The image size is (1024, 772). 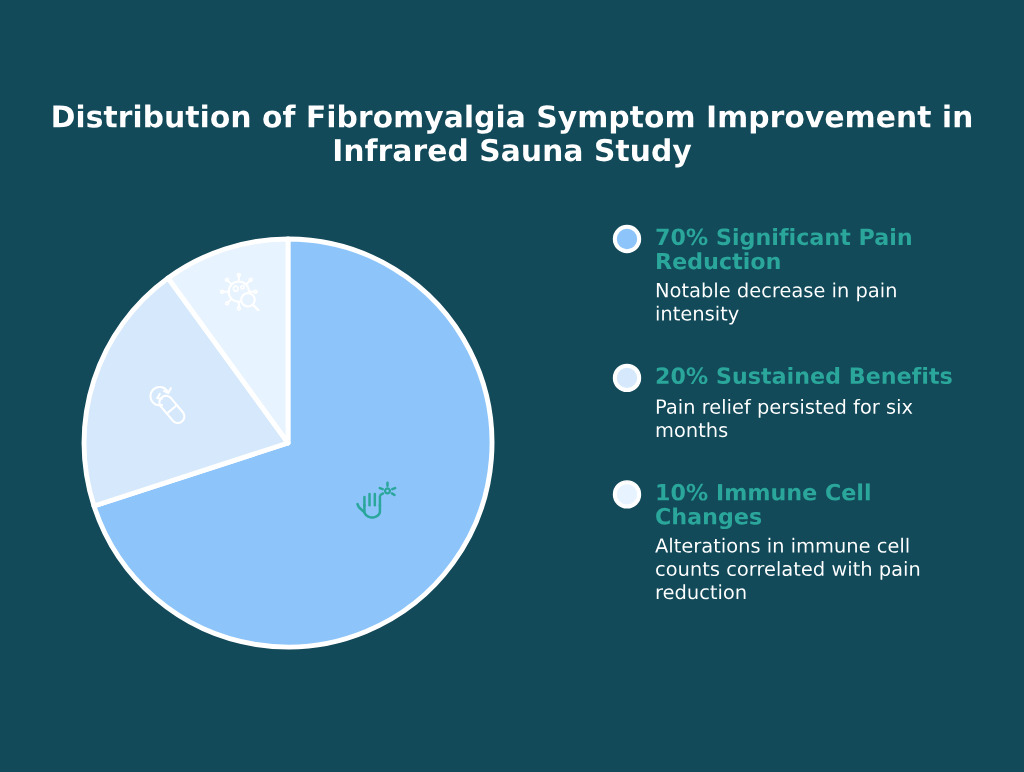 What do you see at coordinates (787, 568) in the screenshot?
I see `text: Alterations in immune cell counts correlated with pain reduction` at bounding box center [787, 568].